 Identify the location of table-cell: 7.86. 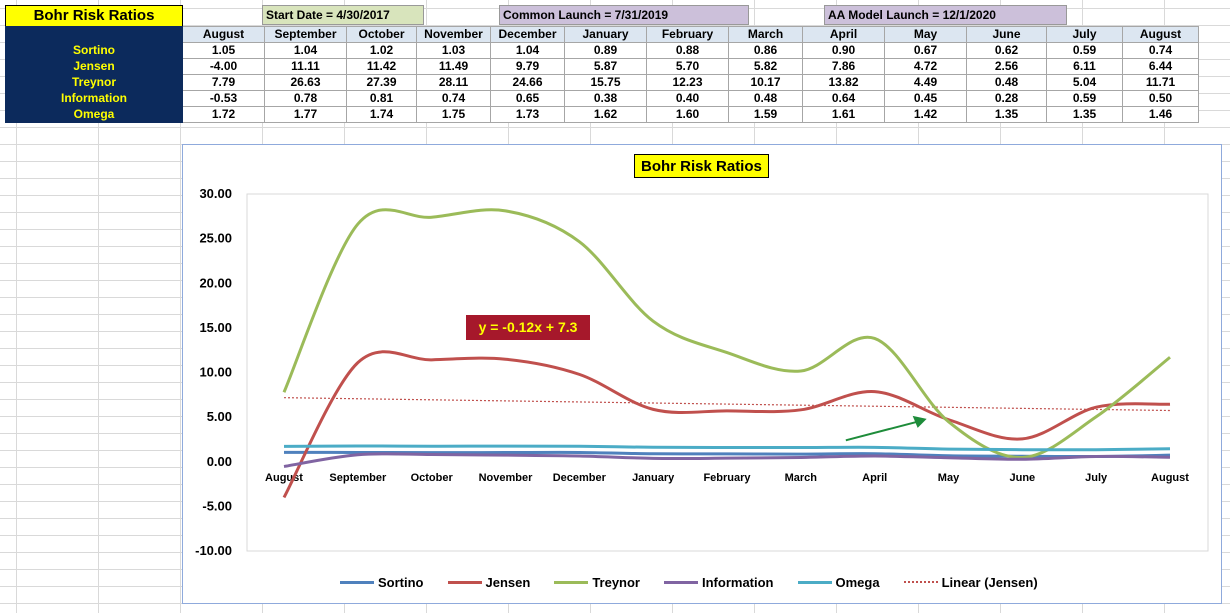
(843, 66).